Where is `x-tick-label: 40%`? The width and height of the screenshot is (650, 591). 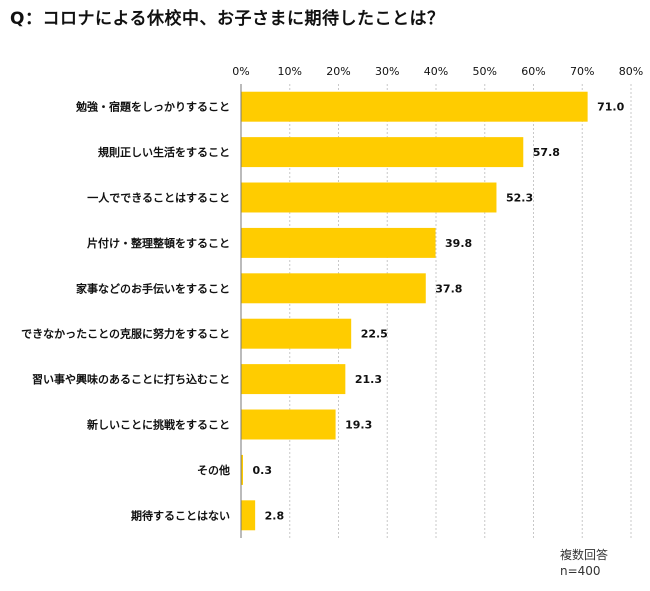
x-tick-label: 40% is located at coordinates (436, 71).